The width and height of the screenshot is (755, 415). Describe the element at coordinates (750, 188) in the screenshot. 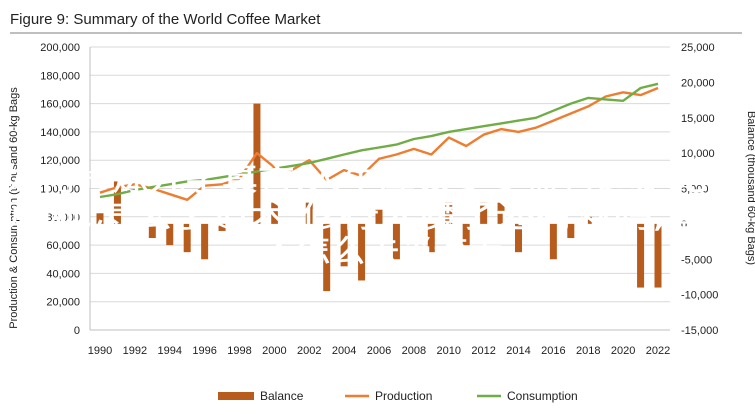

I see `y-right-axis-title: Balance (thousand 60-kg Bags)` at that location.